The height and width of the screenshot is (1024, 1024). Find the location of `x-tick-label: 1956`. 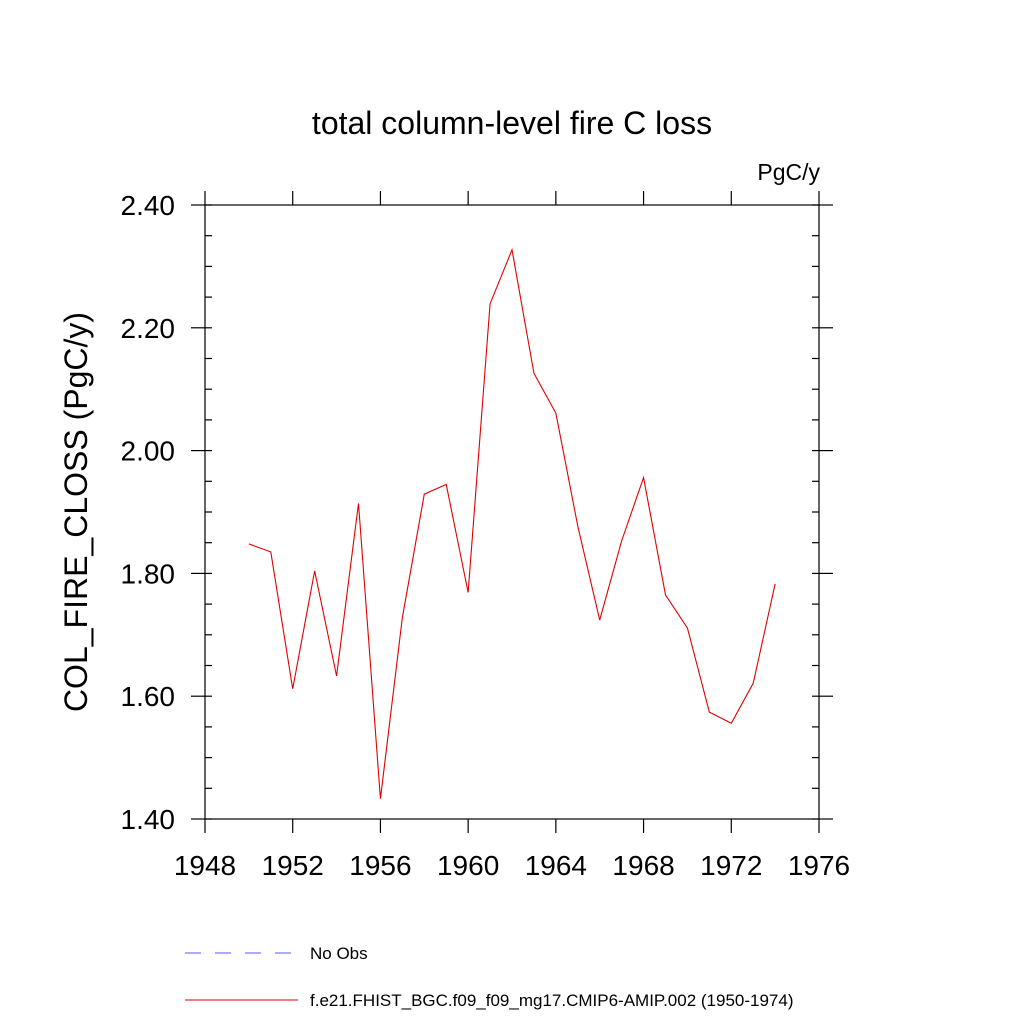

x-tick-label: 1956 is located at coordinates (380, 865).